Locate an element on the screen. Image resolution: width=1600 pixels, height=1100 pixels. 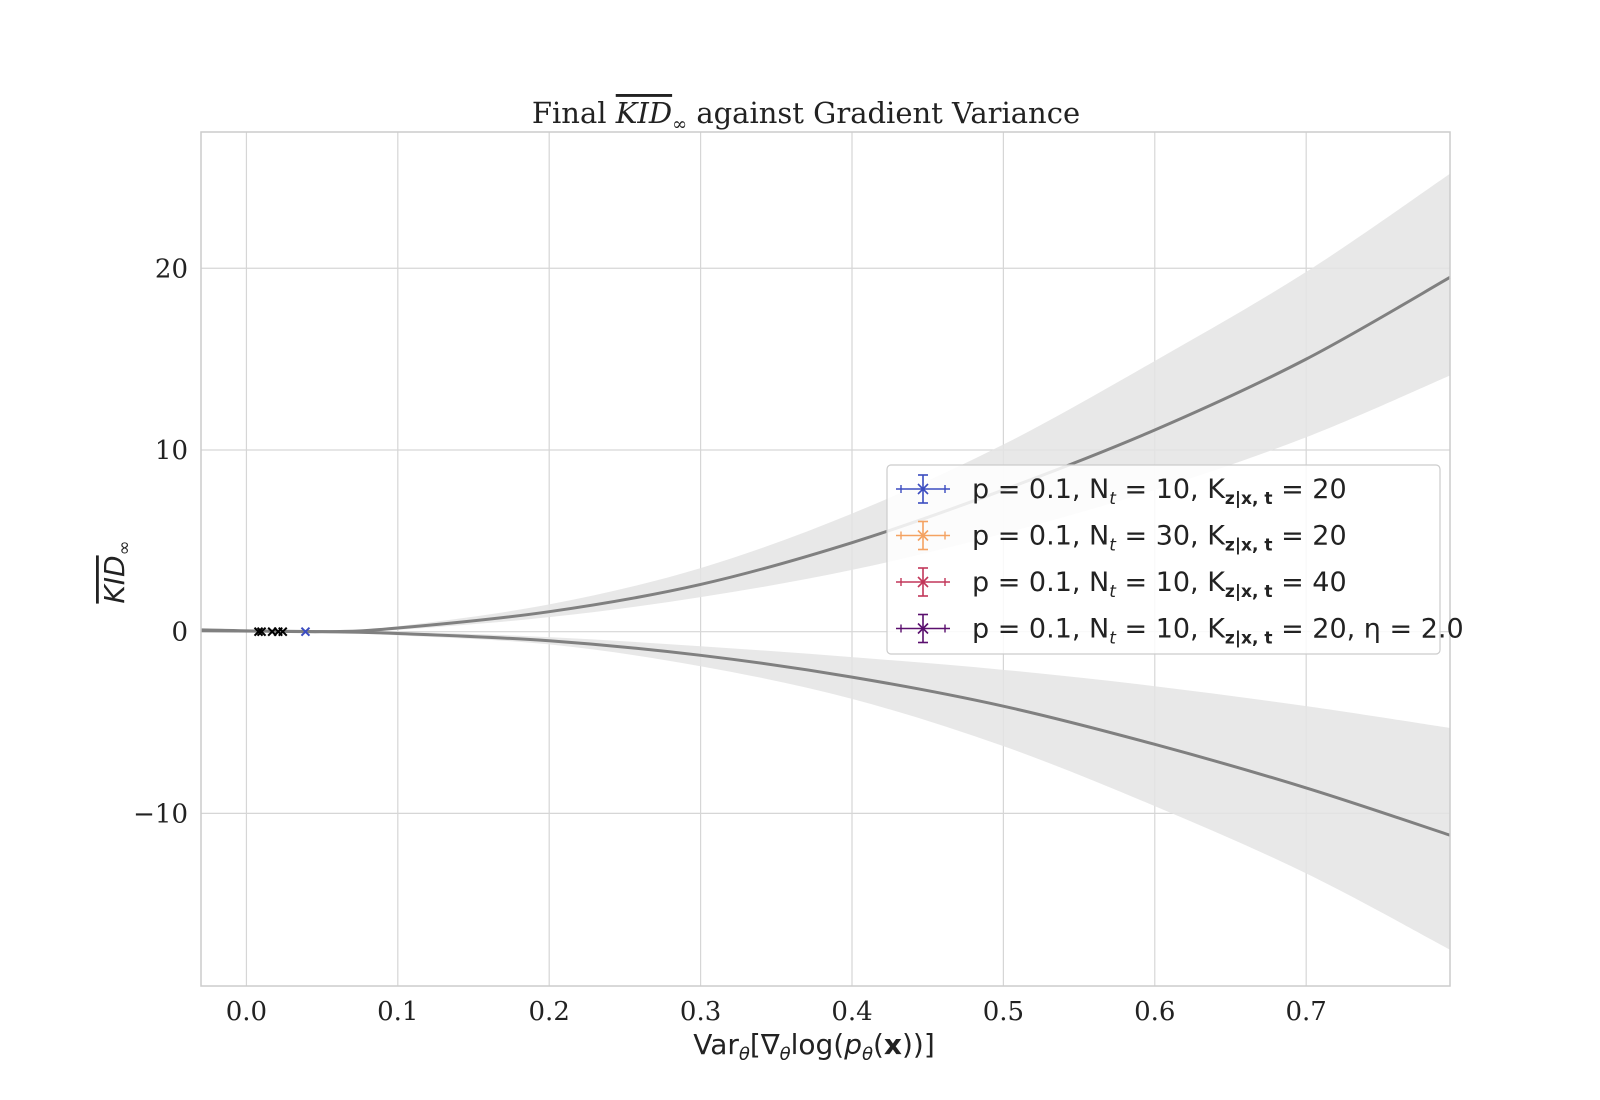
legend-entry: p = 0.1, Nt = 10, Kz|x, t = 20, η = 2.0 is located at coordinates (1180, 631).